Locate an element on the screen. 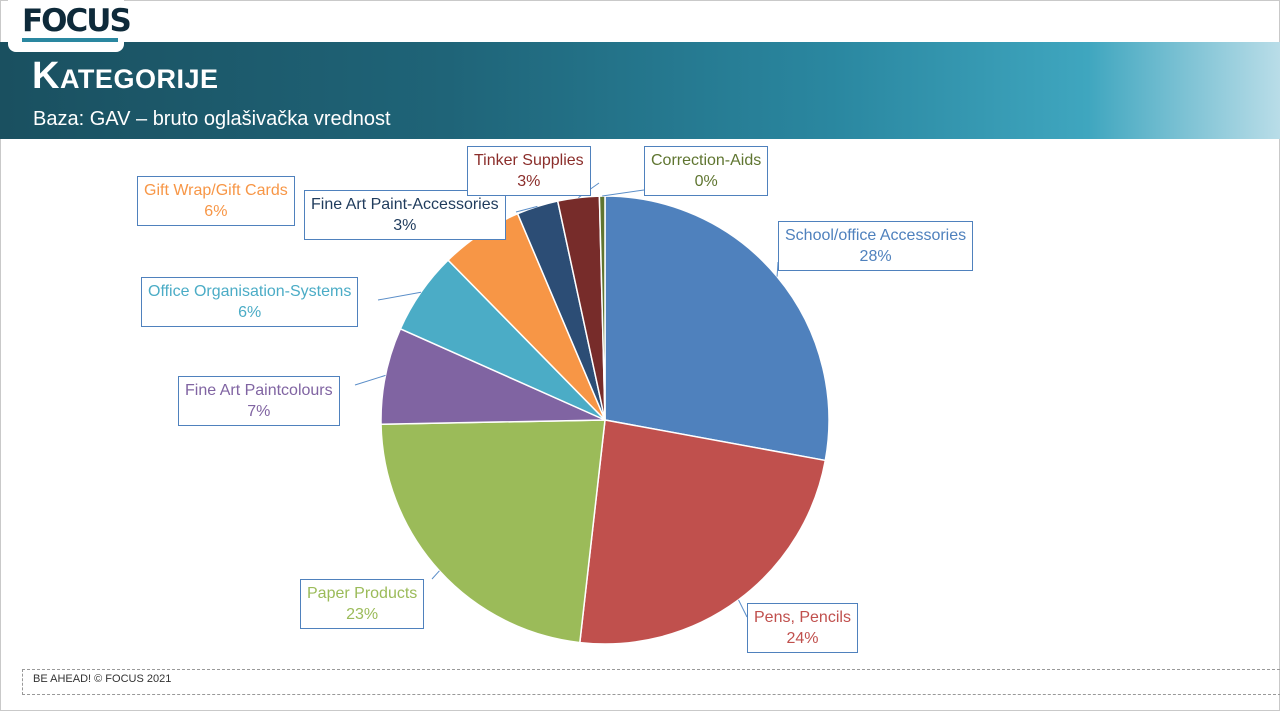 This screenshot has height=711, width=1280. data-label: Pens, Pencils 24% is located at coordinates (802, 628).